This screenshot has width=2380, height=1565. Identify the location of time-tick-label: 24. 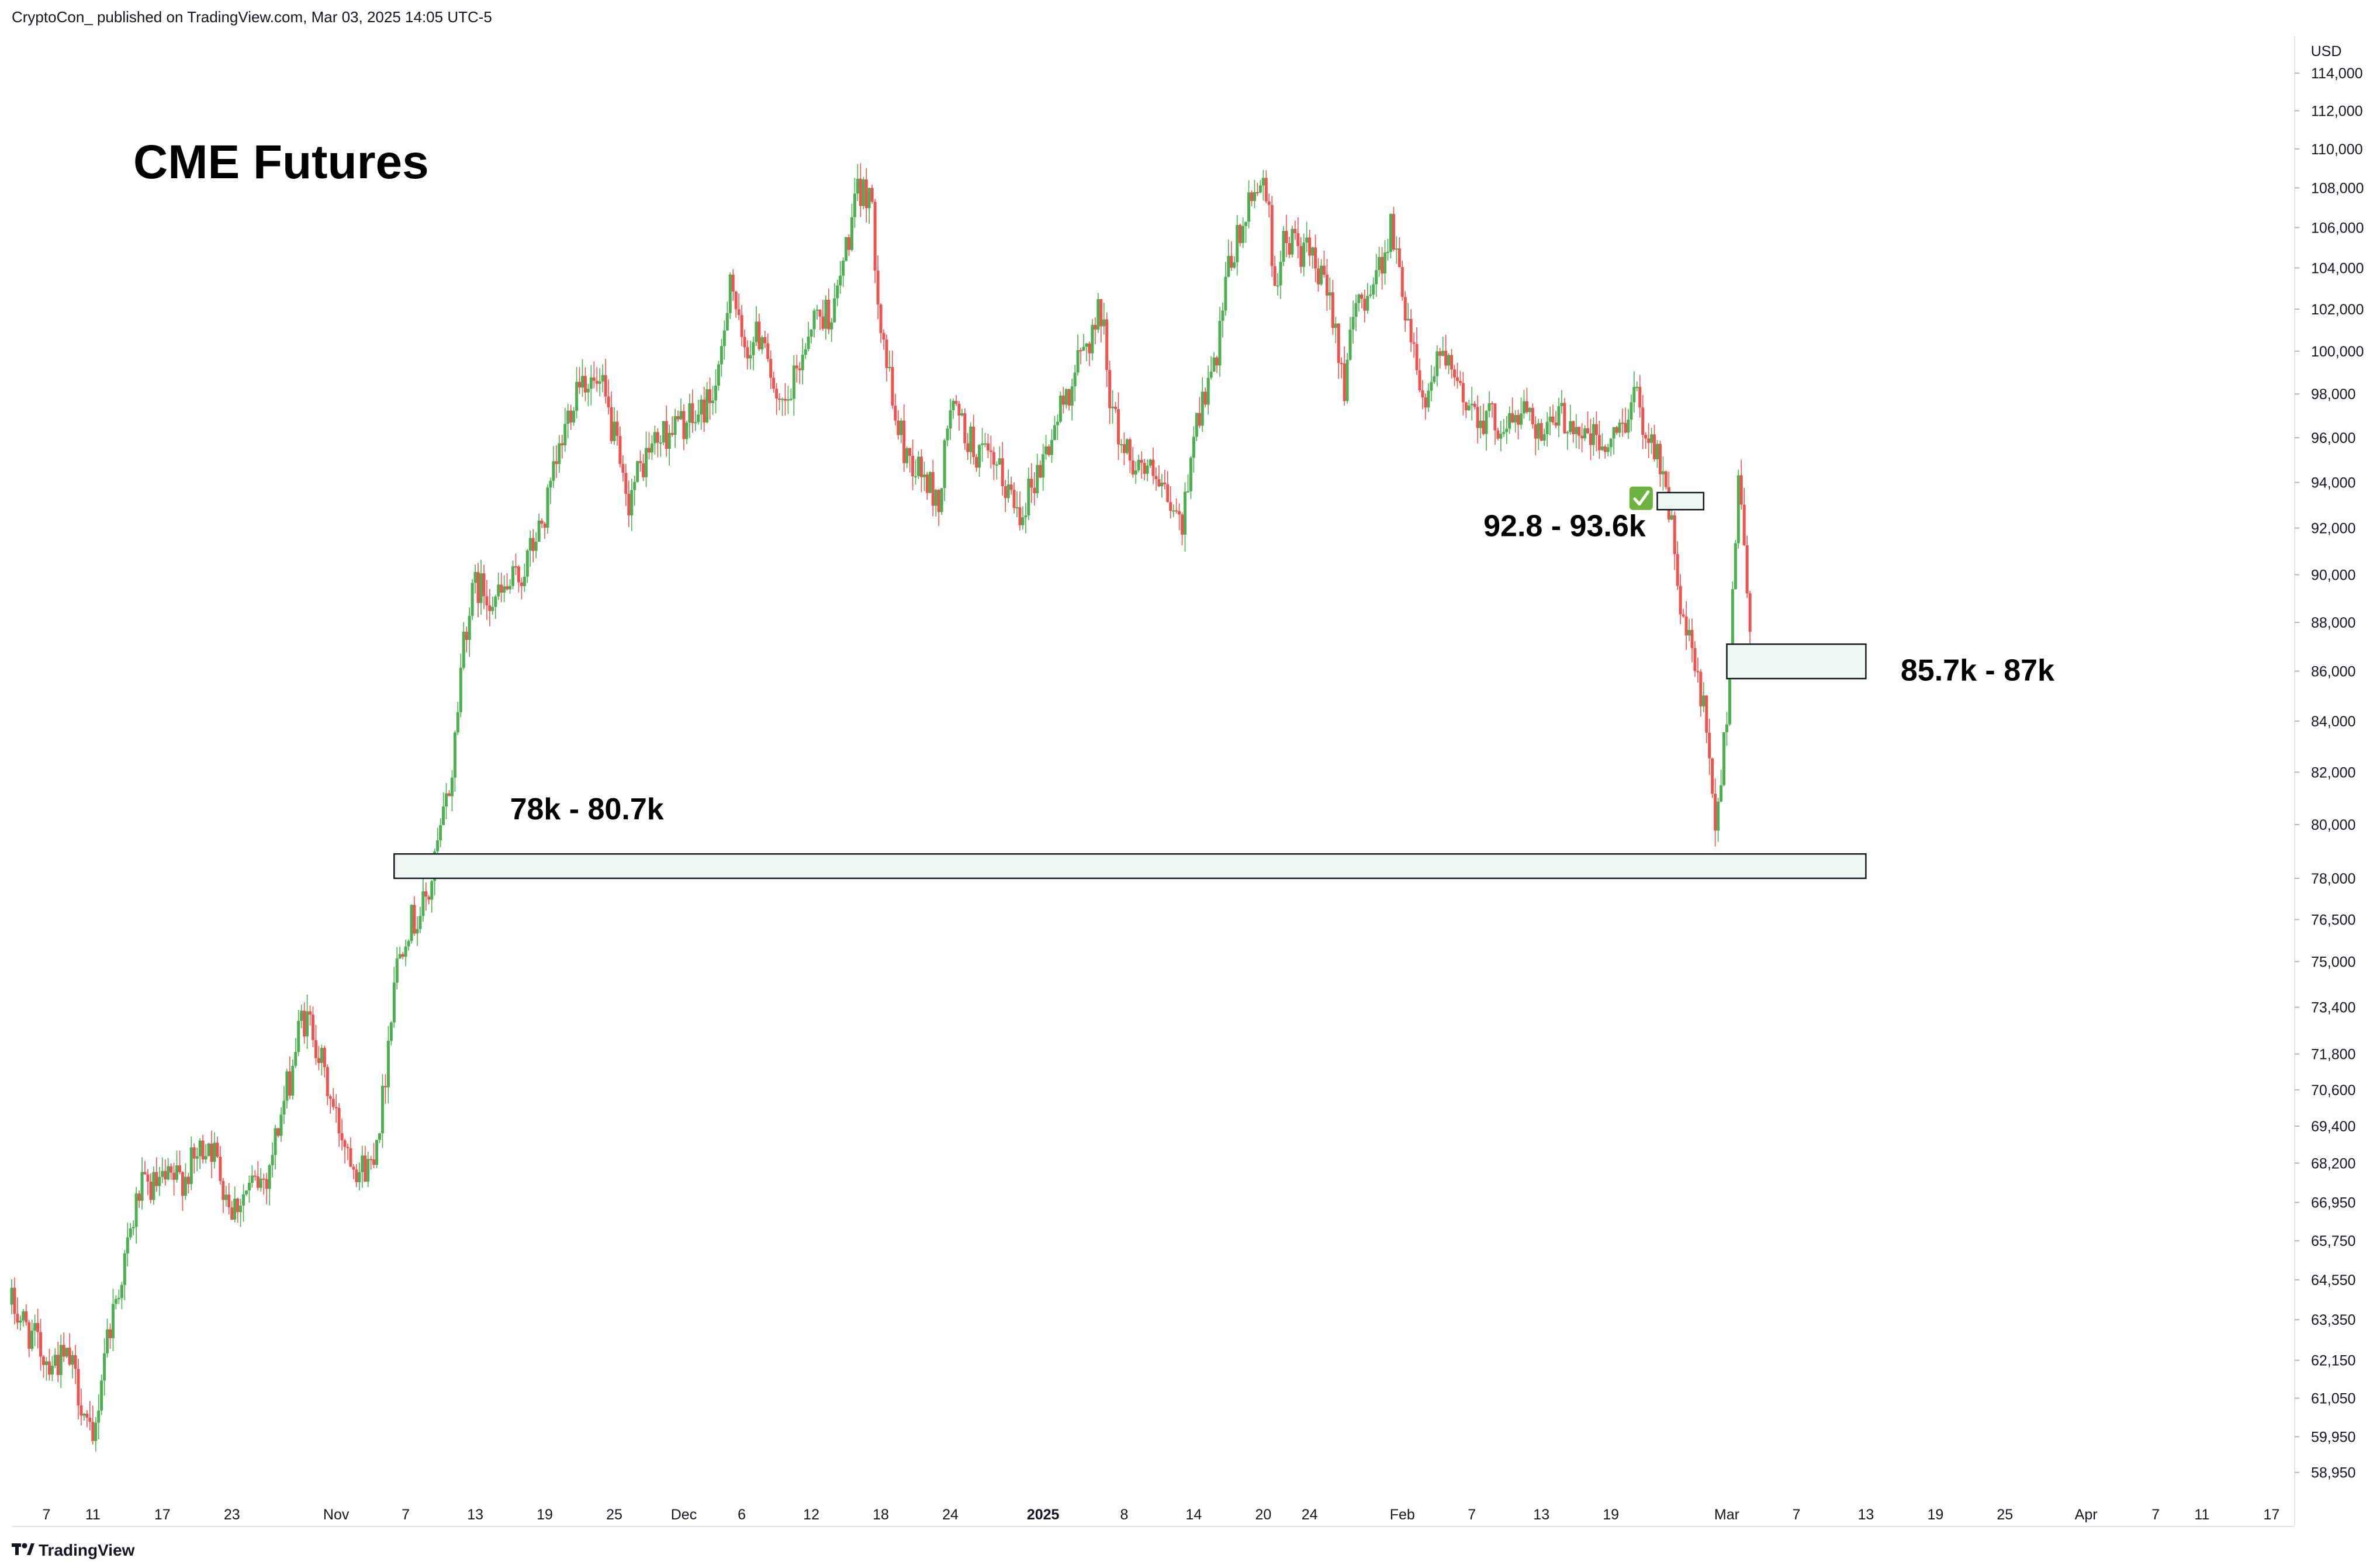
(1310, 1515).